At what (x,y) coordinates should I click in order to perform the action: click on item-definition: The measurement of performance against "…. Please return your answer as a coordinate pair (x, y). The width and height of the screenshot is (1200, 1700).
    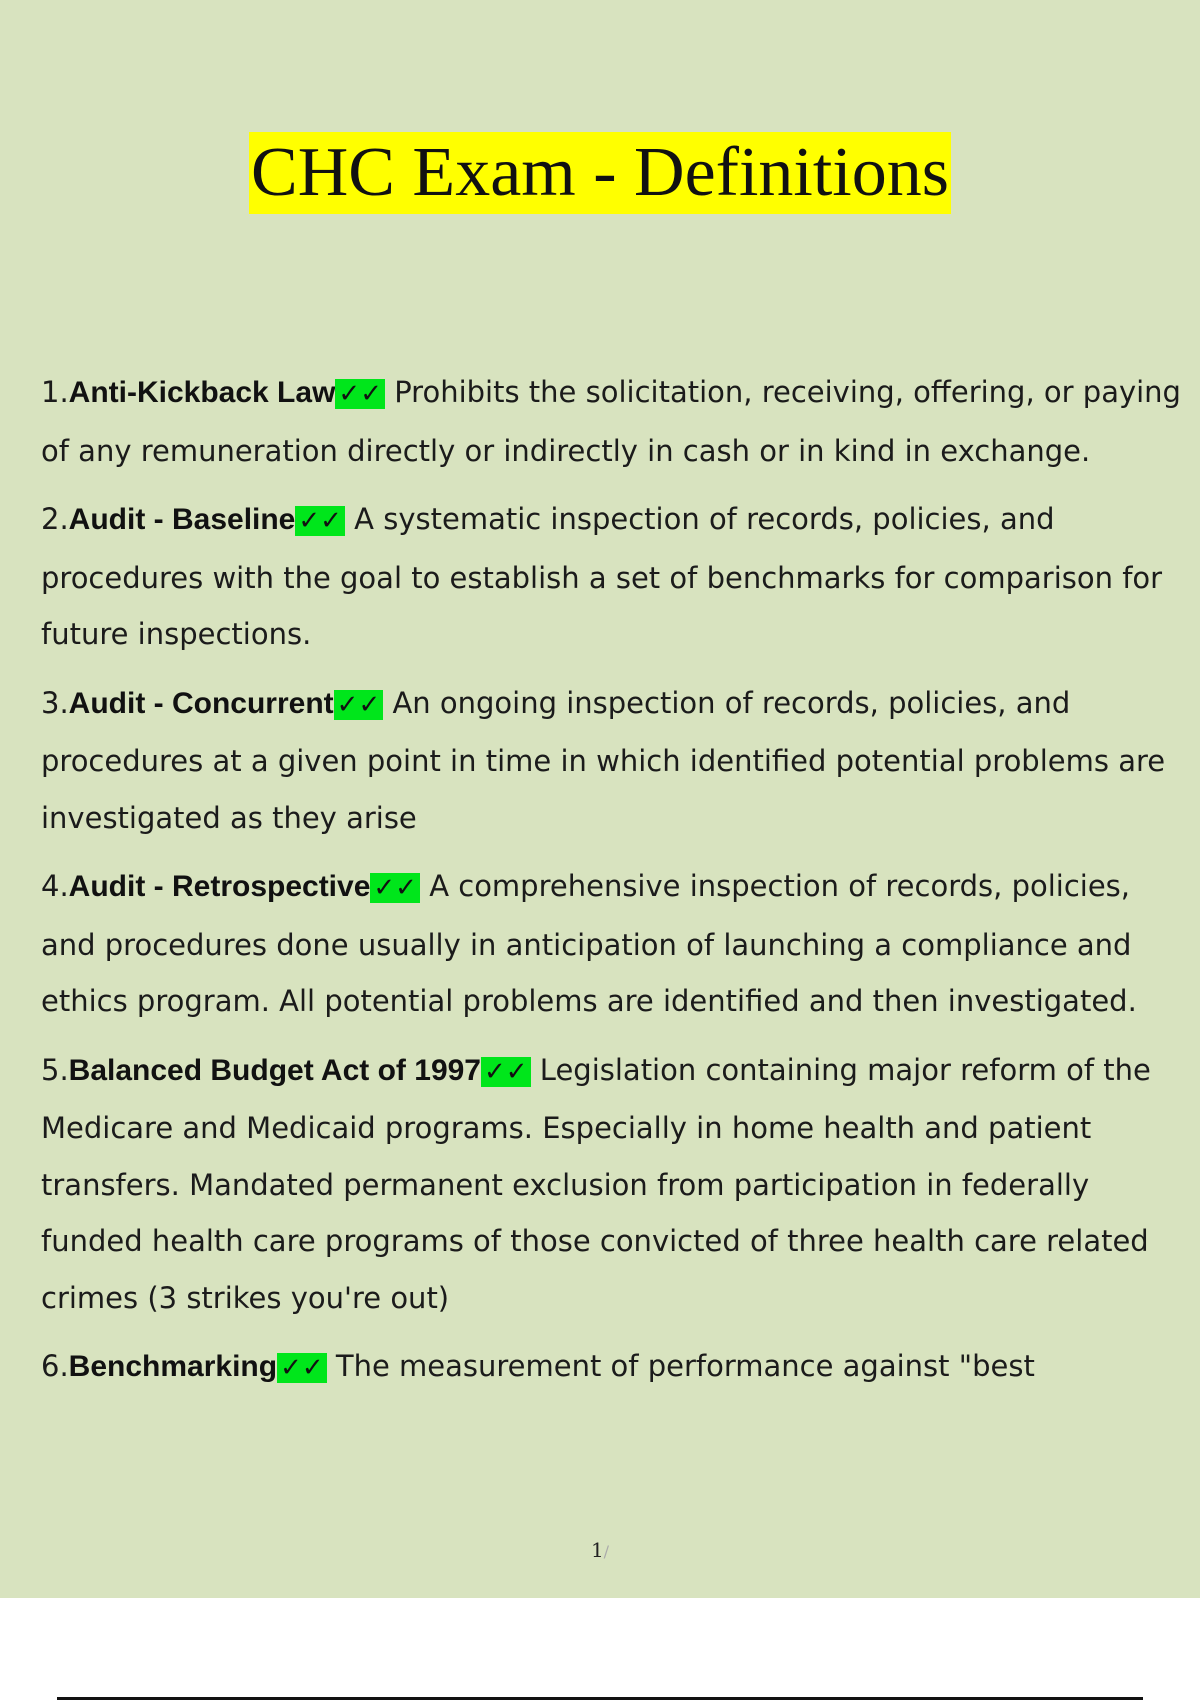
    Looking at the image, I should click on (685, 1366).